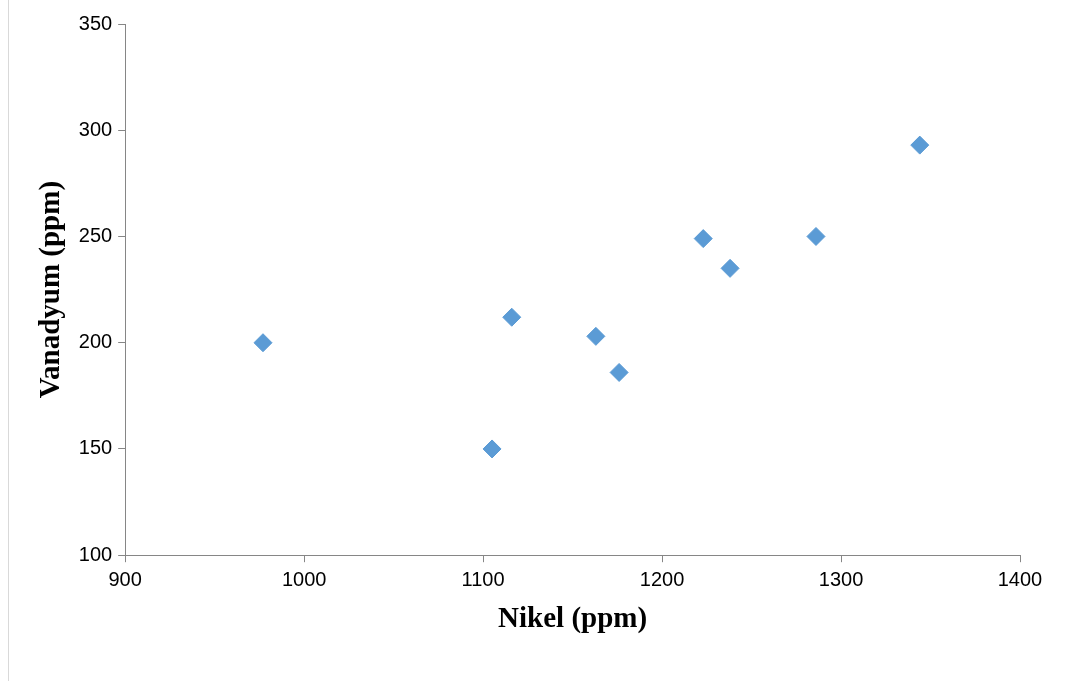 The height and width of the screenshot is (681, 1068). Describe the element at coordinates (1020, 578) in the screenshot. I see `x-tick-label: 1400` at that location.